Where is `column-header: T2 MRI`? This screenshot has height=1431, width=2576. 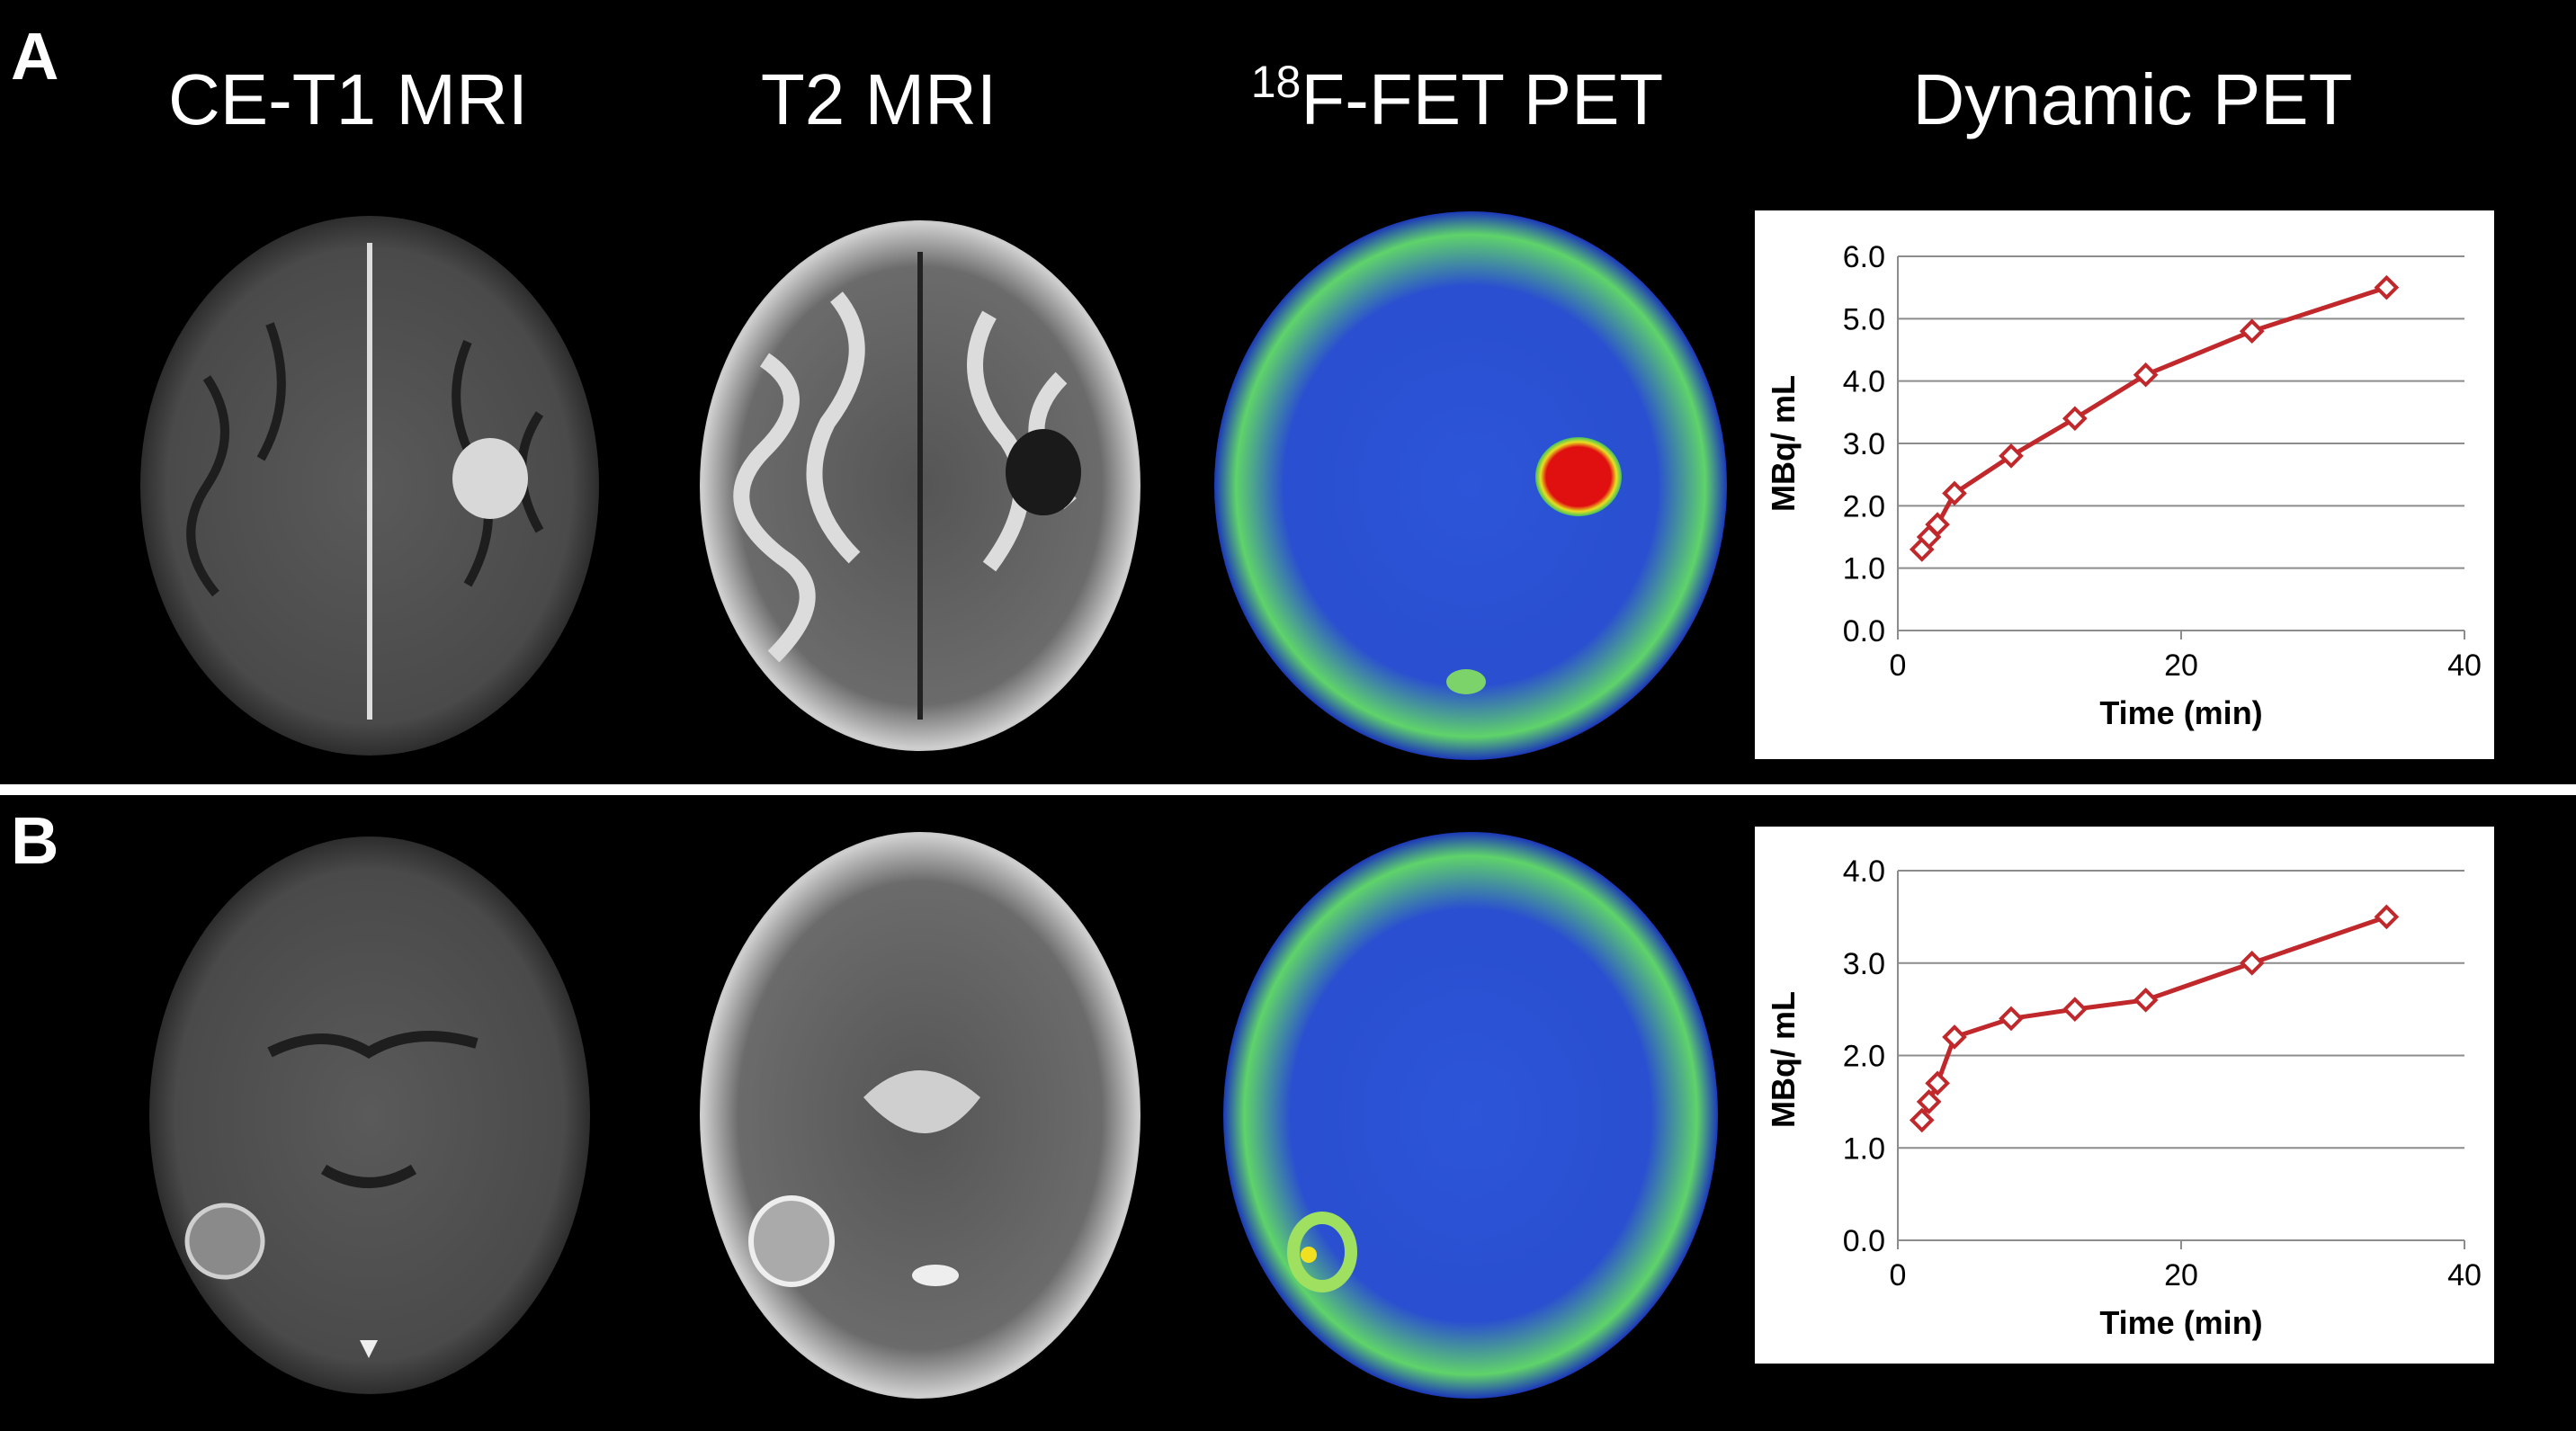 column-header: T2 MRI is located at coordinates (879, 99).